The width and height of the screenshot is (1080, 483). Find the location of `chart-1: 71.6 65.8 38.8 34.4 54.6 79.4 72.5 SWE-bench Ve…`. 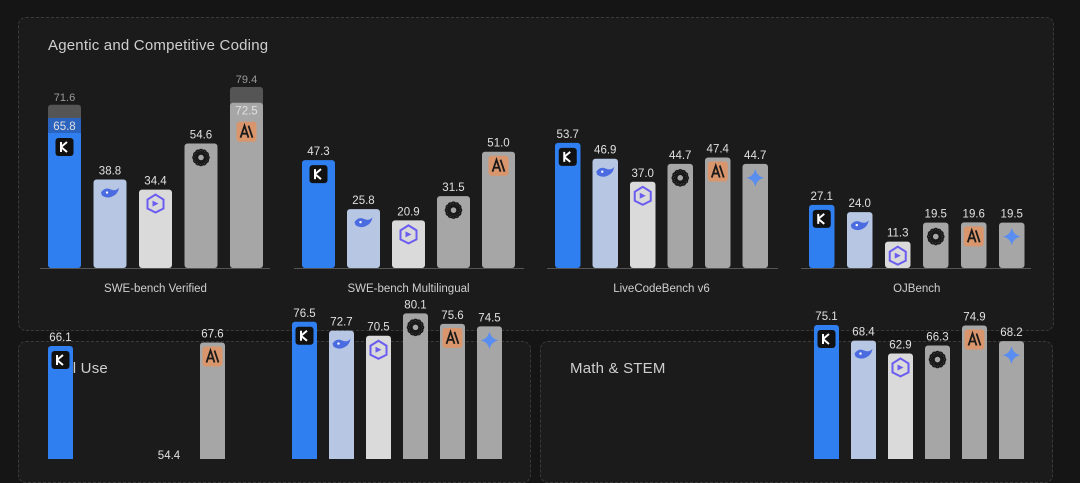

chart-1: 71.6 65.8 38.8 34.4 54.6 79.4 72.5 SWE-bench Ve… is located at coordinates (155, 184).